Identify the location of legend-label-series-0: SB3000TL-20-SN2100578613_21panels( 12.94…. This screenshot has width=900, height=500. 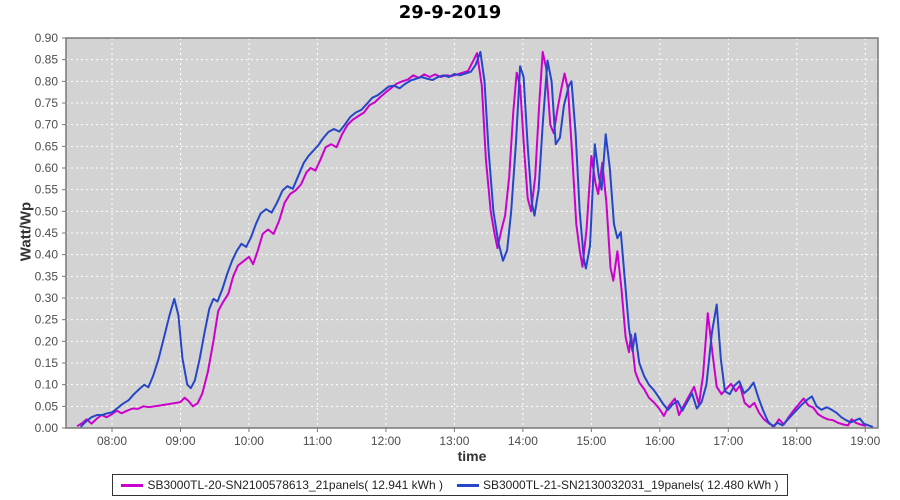
(295, 485).